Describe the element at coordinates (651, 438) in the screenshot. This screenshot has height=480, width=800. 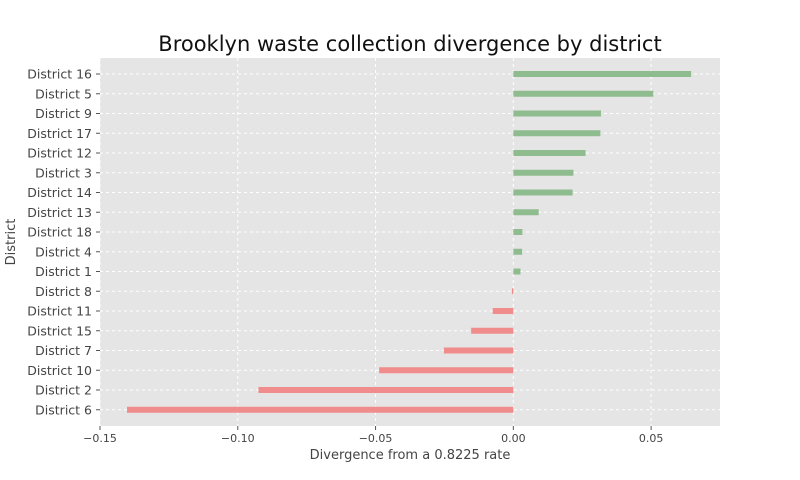
I see `x-tick-label: 0.05` at that location.